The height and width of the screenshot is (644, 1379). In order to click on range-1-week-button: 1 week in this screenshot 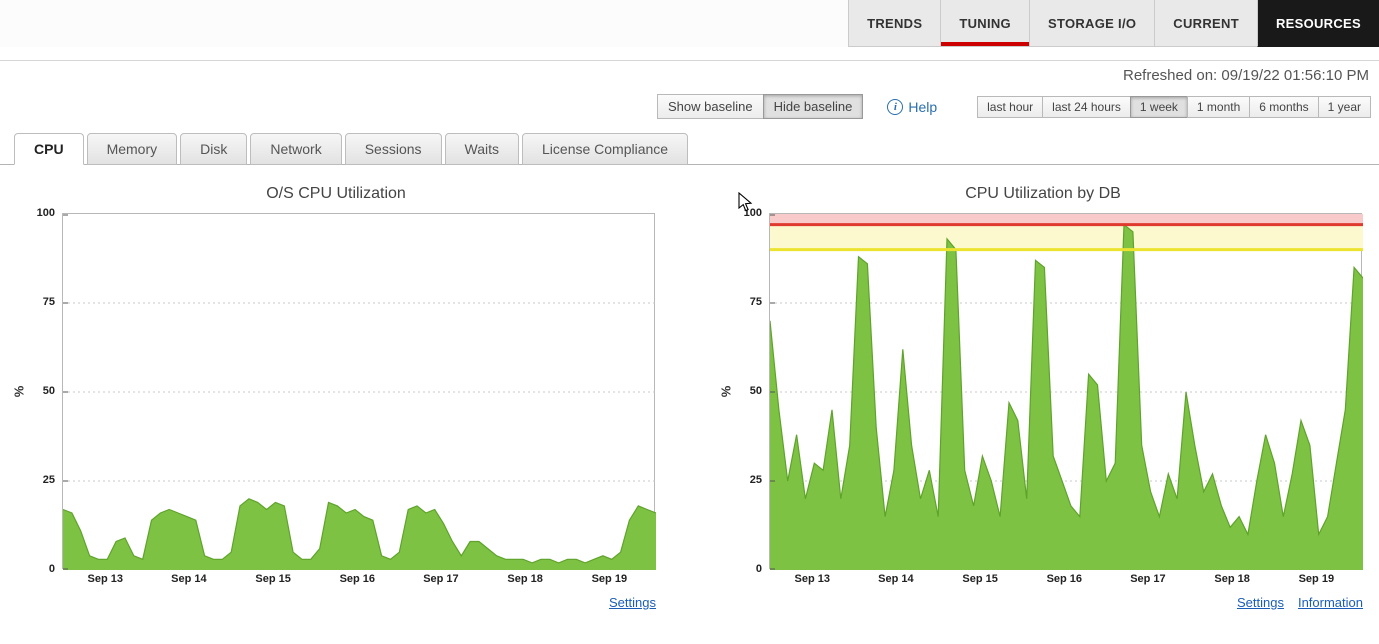, I will do `click(1158, 106)`.